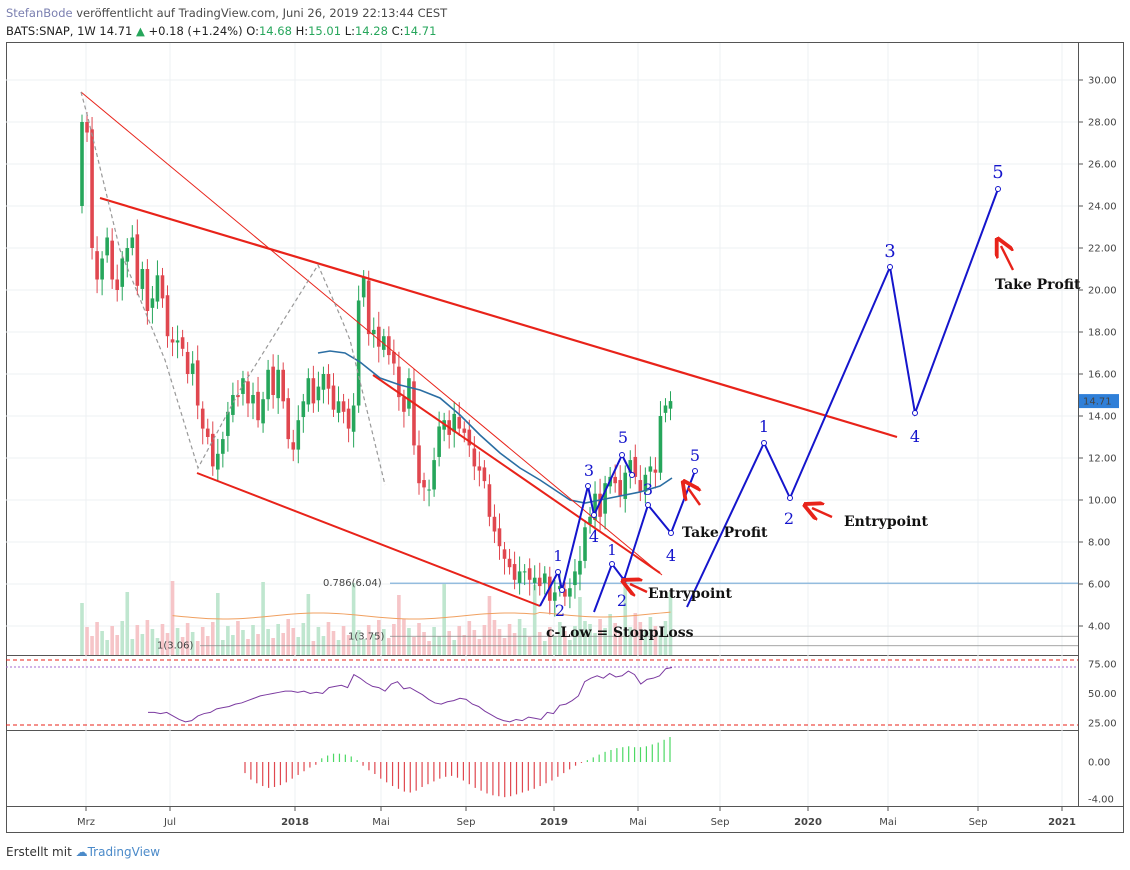 Image resolution: width=1130 pixels, height=870 pixels. Describe the element at coordinates (764, 426) in the screenshot. I see `wave-label: 1` at that location.